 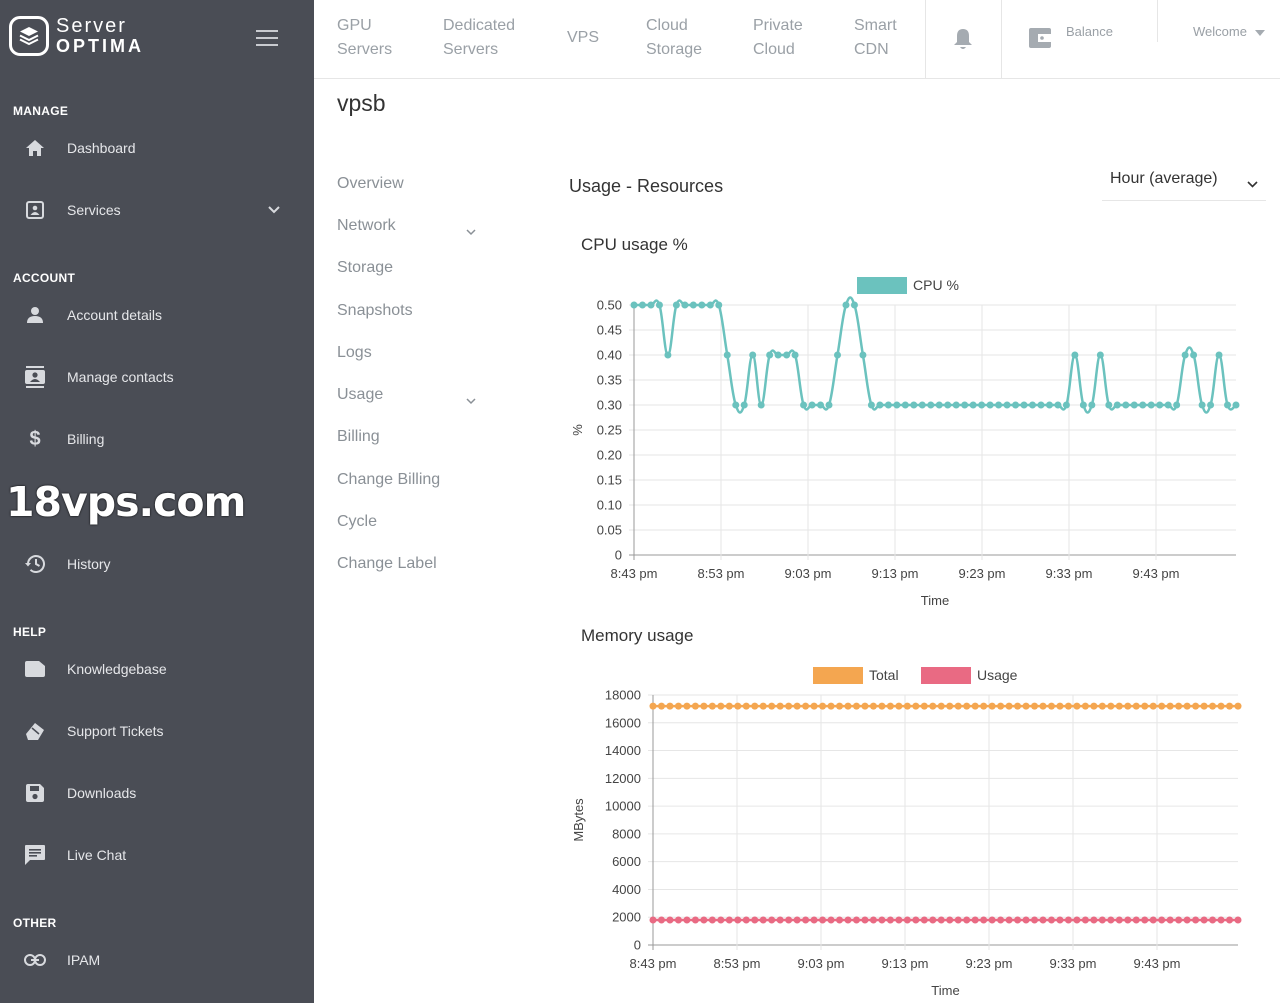 What do you see at coordinates (963, 41) in the screenshot?
I see `bell-icon` at bounding box center [963, 41].